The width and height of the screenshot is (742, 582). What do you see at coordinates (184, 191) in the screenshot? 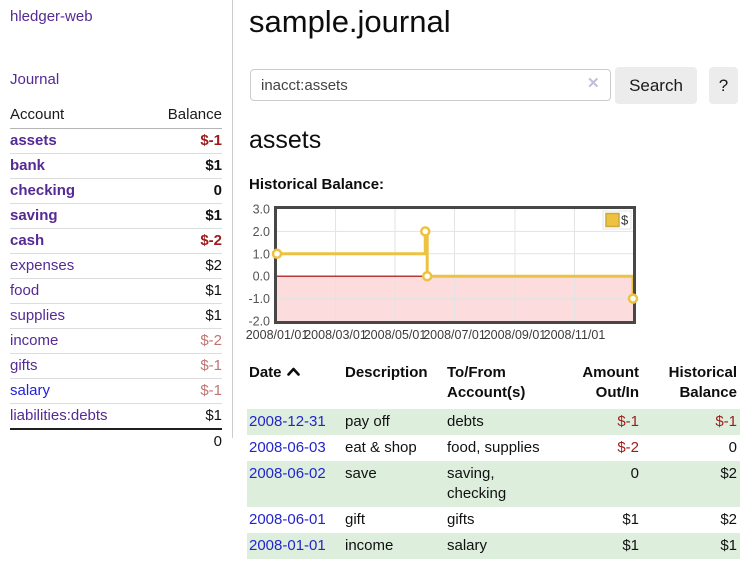
I see `account-balance: 0` at bounding box center [184, 191].